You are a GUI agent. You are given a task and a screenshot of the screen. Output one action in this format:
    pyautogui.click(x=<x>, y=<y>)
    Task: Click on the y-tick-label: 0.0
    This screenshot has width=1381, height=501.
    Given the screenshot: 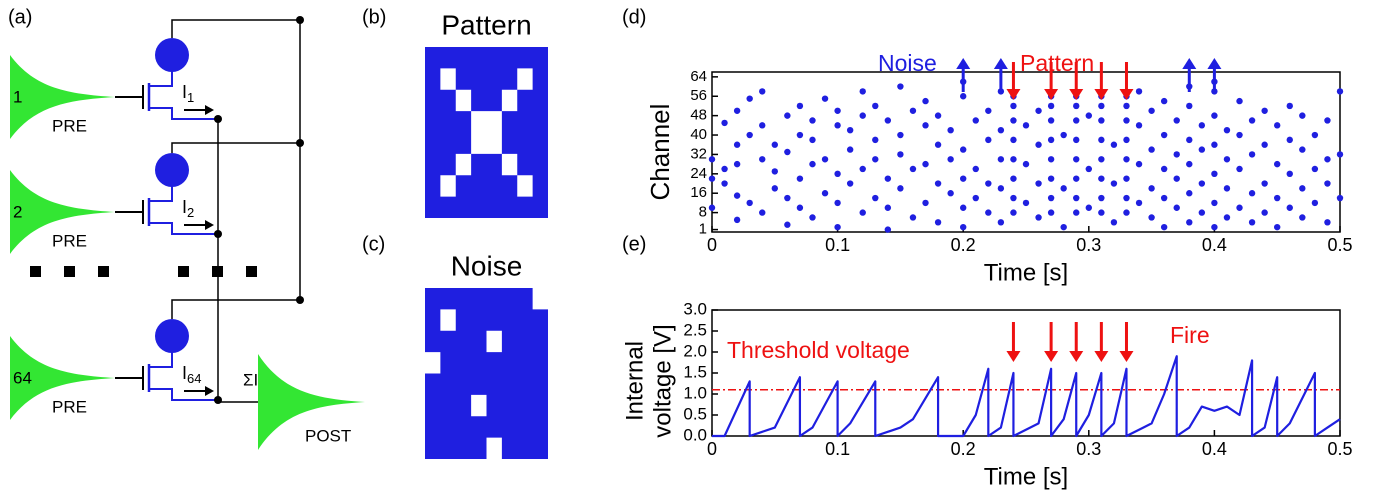 What is the action you would take?
    pyautogui.click(x=695, y=434)
    